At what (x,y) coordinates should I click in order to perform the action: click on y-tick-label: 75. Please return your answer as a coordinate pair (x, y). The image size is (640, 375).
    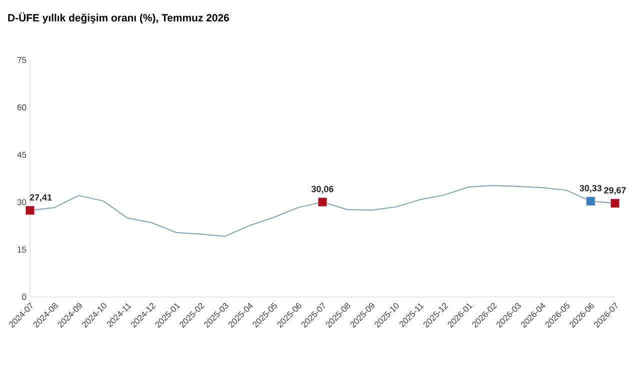
    Looking at the image, I should click on (22, 60).